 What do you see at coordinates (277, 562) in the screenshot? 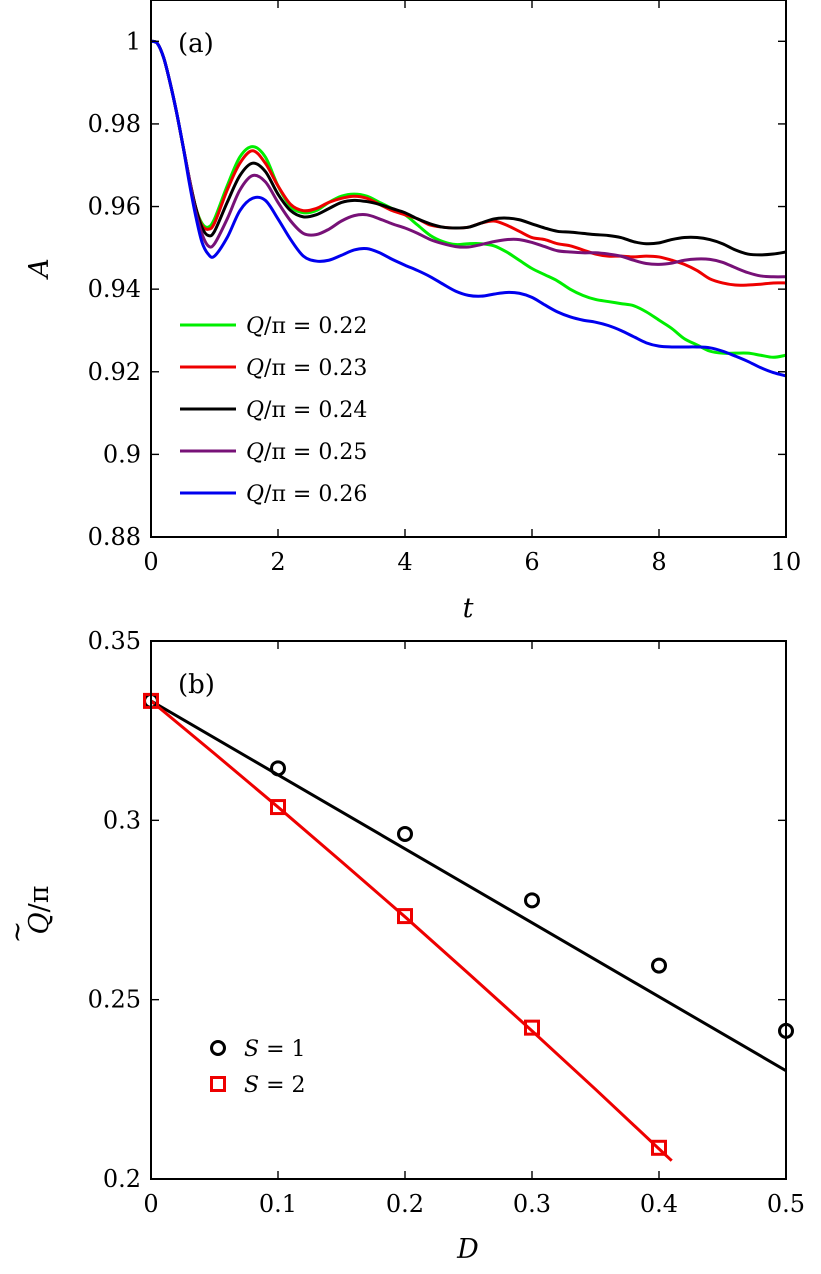
I see `panel-a-x-tick-label: 2` at bounding box center [277, 562].